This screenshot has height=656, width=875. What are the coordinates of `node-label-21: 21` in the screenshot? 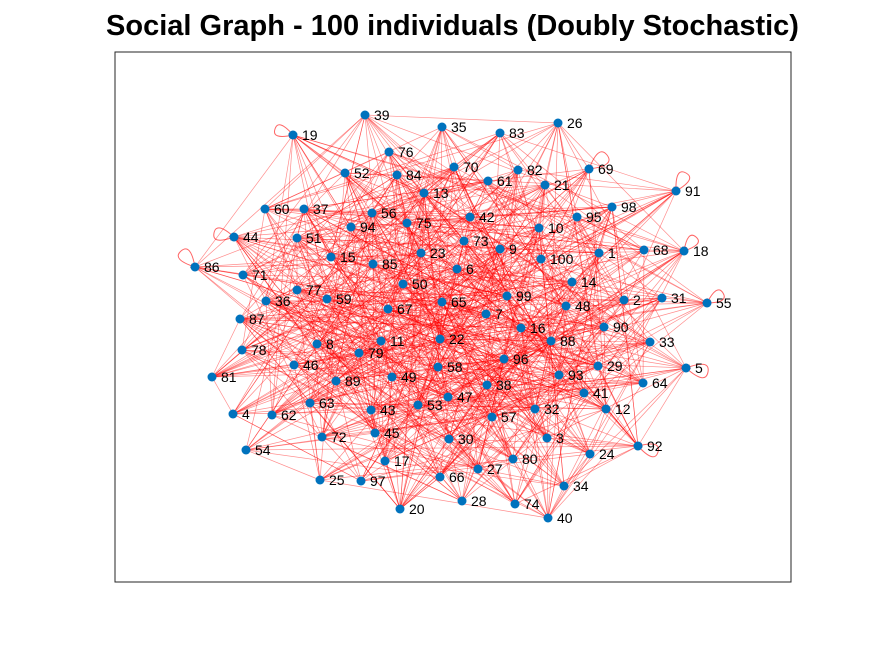 It's located at (562, 185).